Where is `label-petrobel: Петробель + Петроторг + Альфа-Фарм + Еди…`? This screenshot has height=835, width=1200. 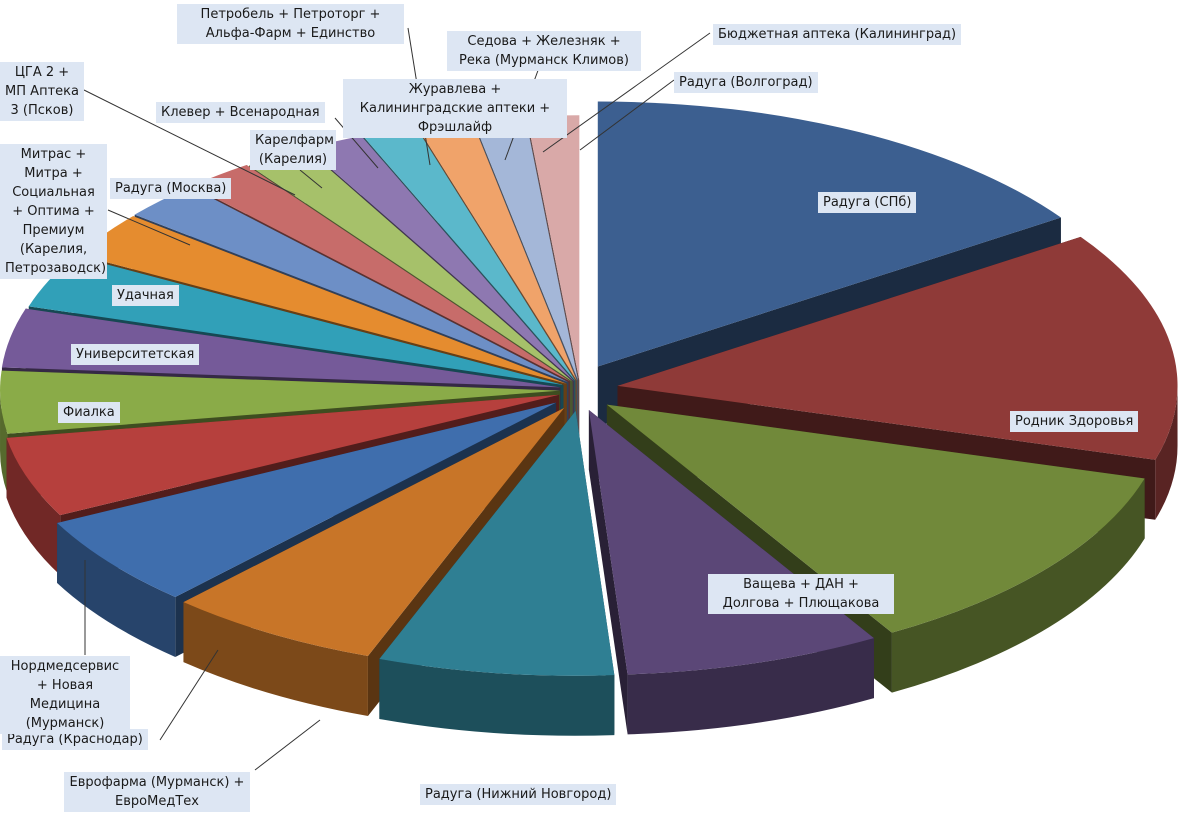 label-petrobel: Петробель + Петроторг + Альфа-Фарм + Еди… is located at coordinates (290, 24).